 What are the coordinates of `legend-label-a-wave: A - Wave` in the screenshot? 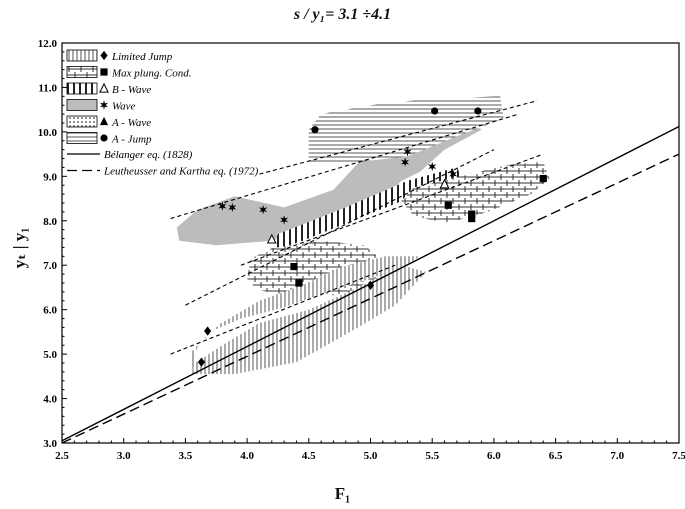 It's located at (131, 123).